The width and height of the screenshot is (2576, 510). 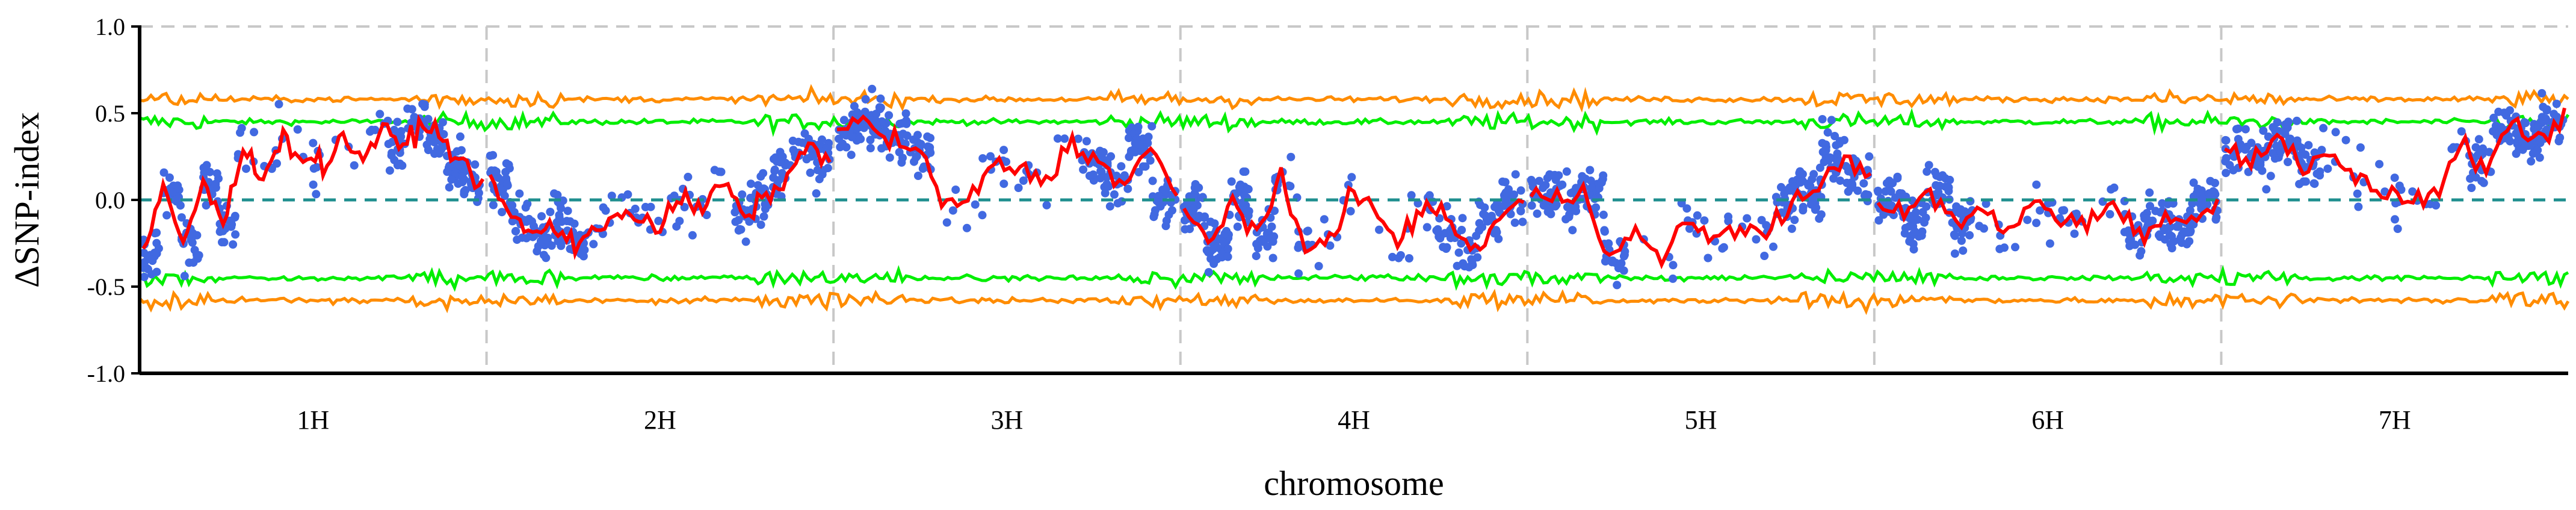 I want to click on y-tick-label: 0.0, so click(x=110, y=200).